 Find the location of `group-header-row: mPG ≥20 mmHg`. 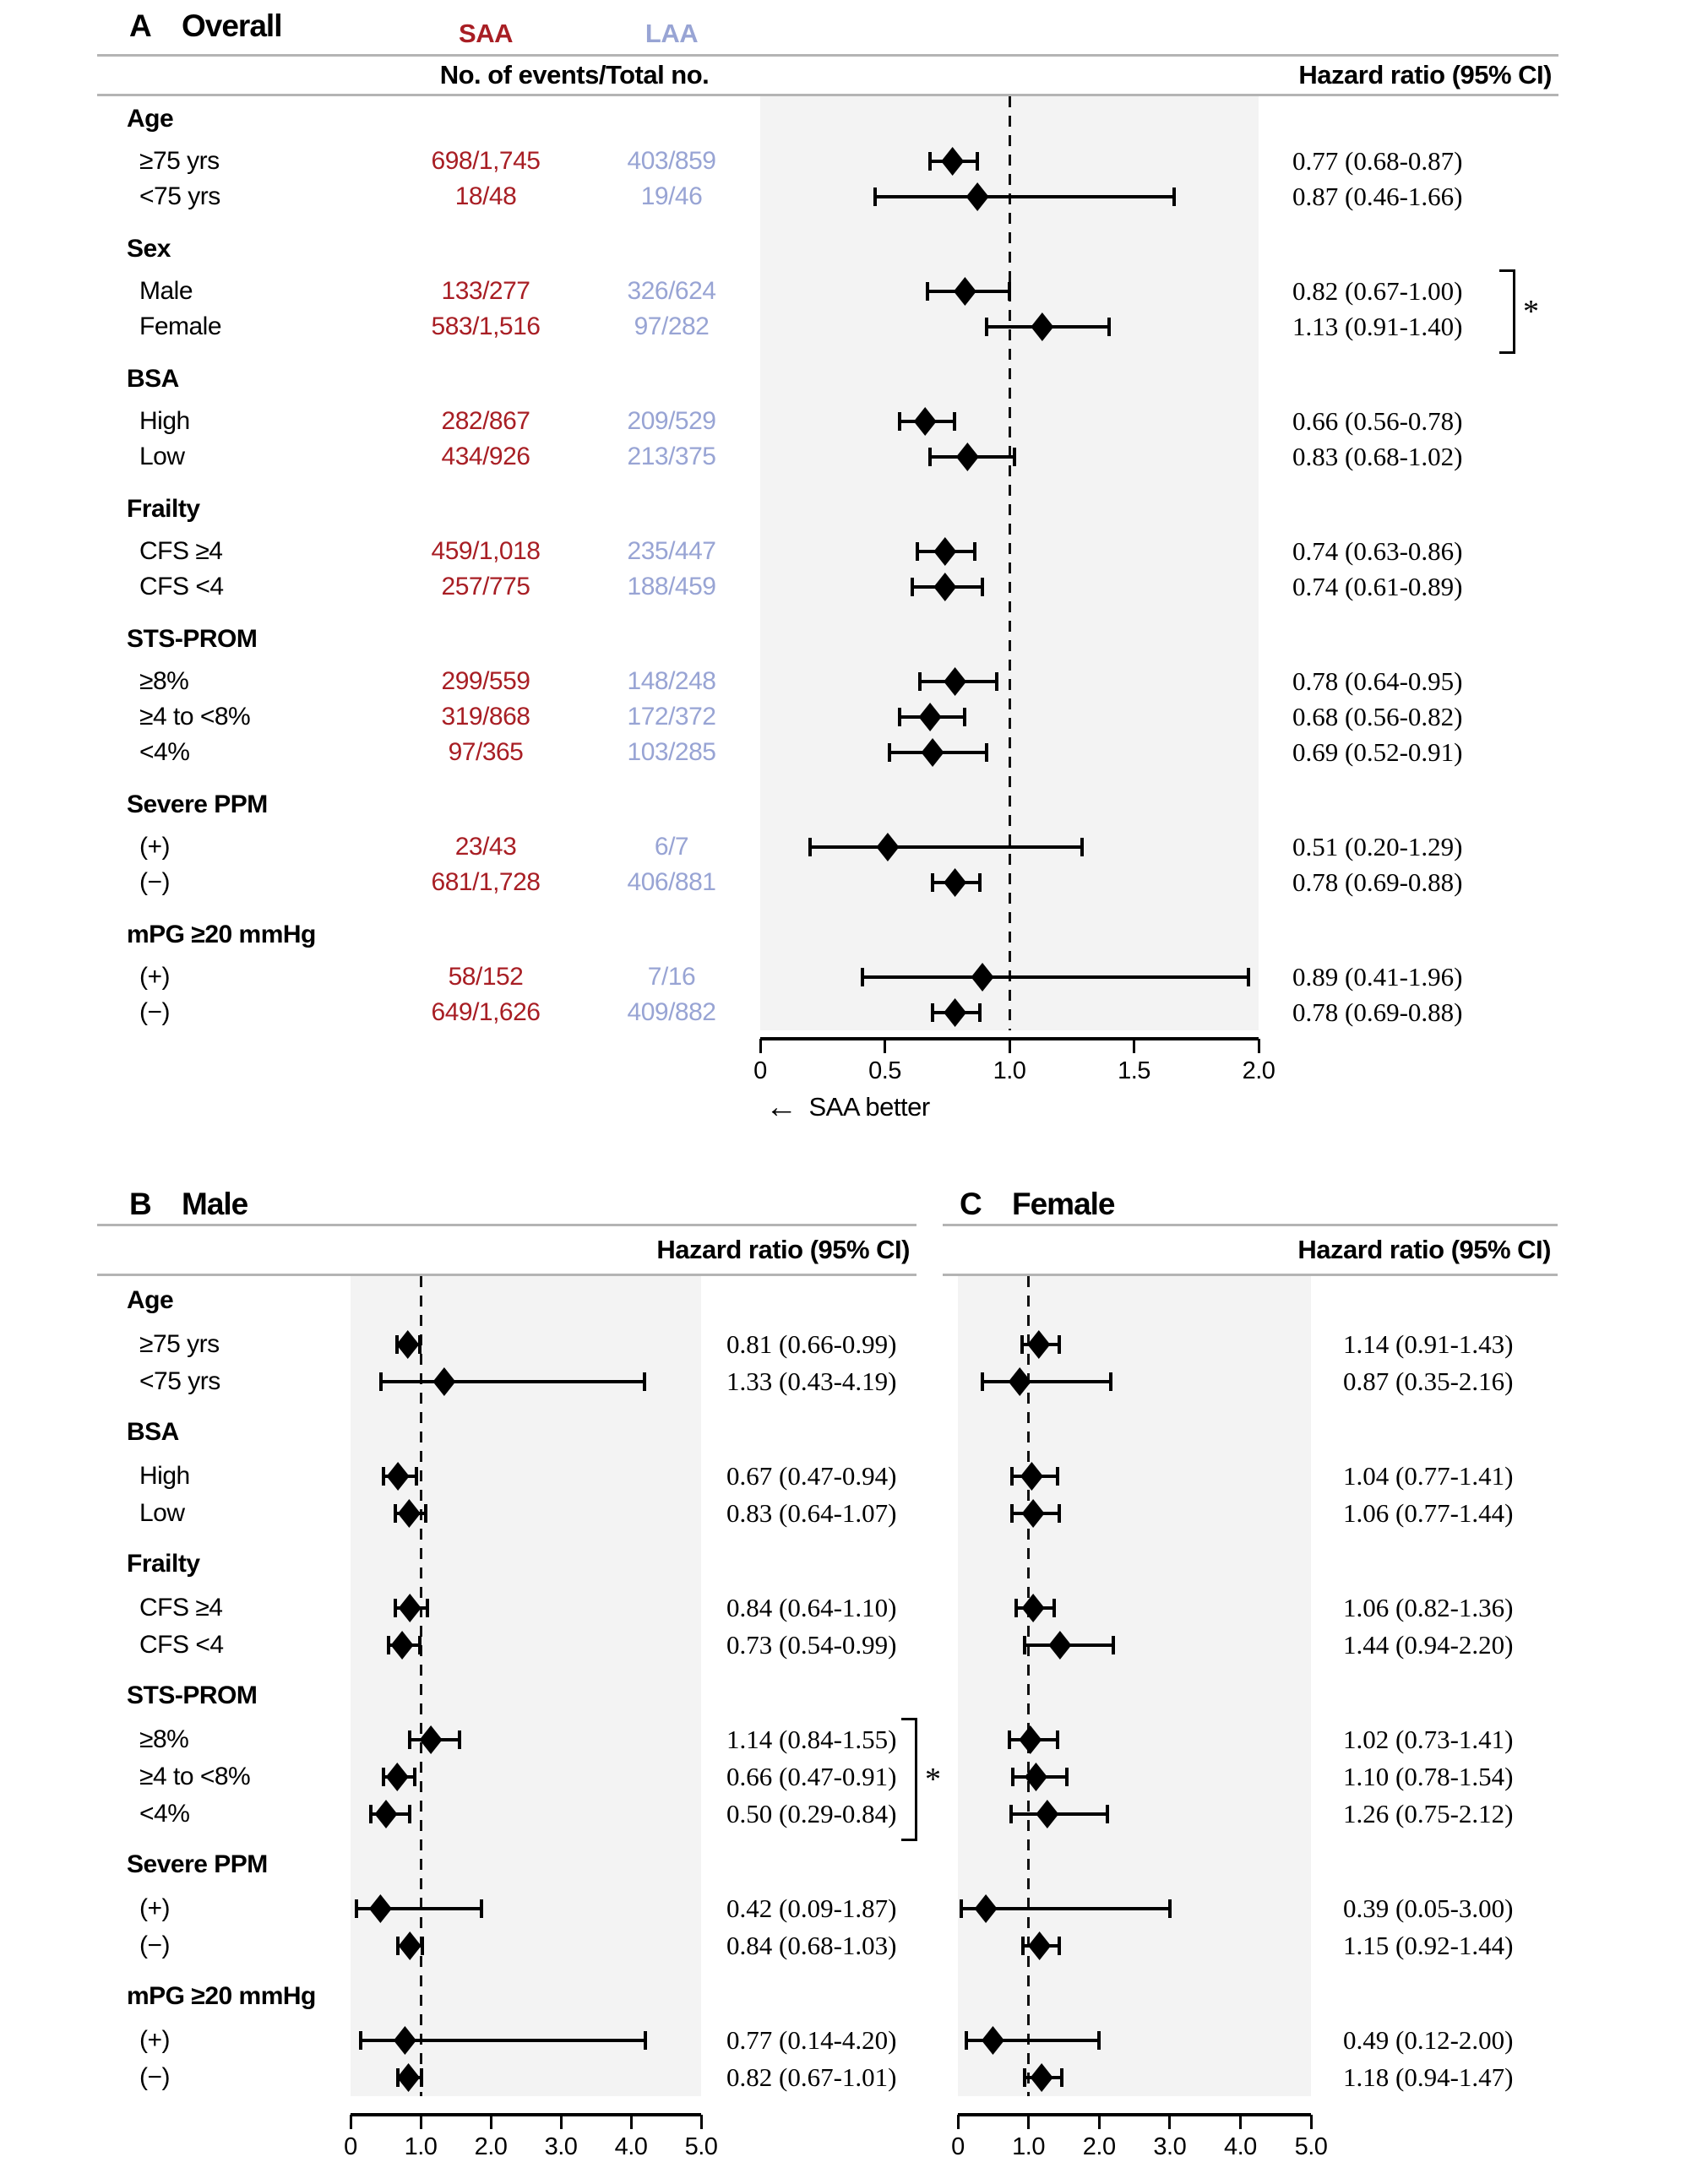

group-header-row: mPG ≥20 mmHg is located at coordinates (506, 1999).